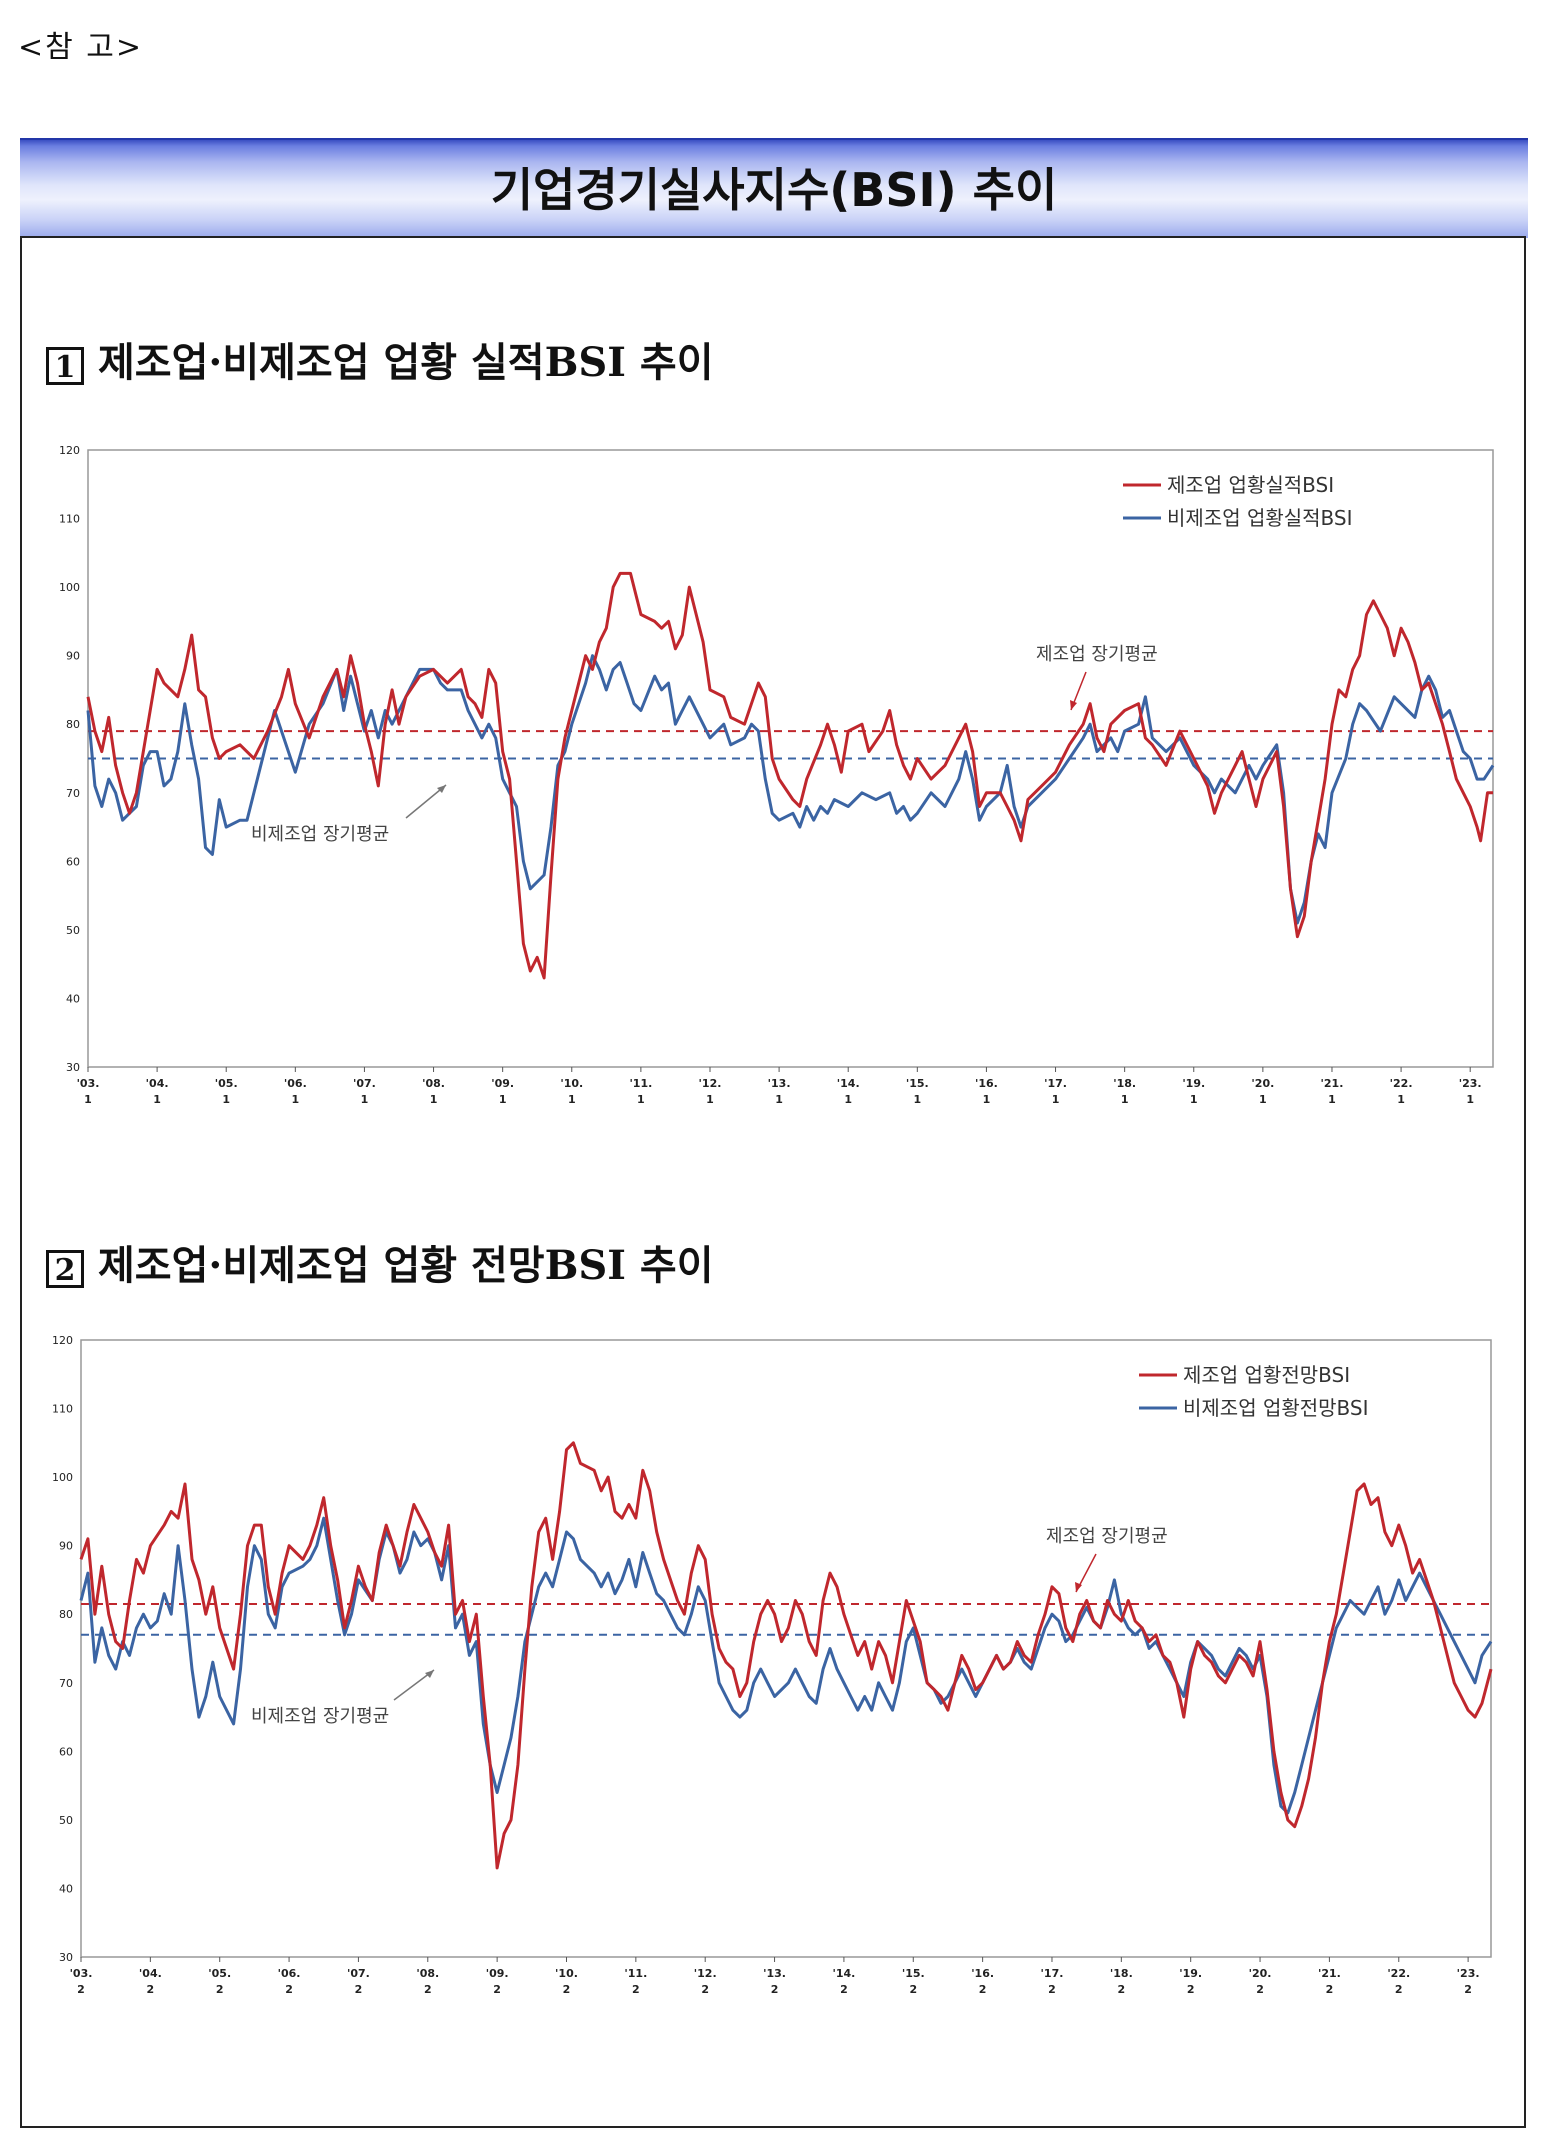 The image size is (1548, 2152). I want to click on section-title-text-1: 제조업·비제조업 업황 실적BSI 추이, so click(406, 362).